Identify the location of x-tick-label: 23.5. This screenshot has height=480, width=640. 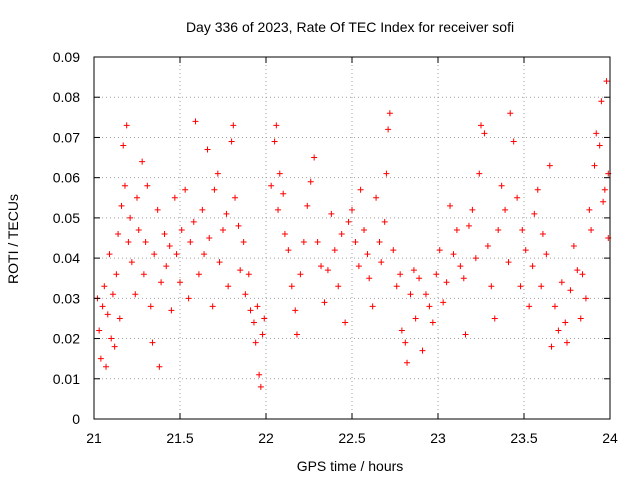
(523, 438).